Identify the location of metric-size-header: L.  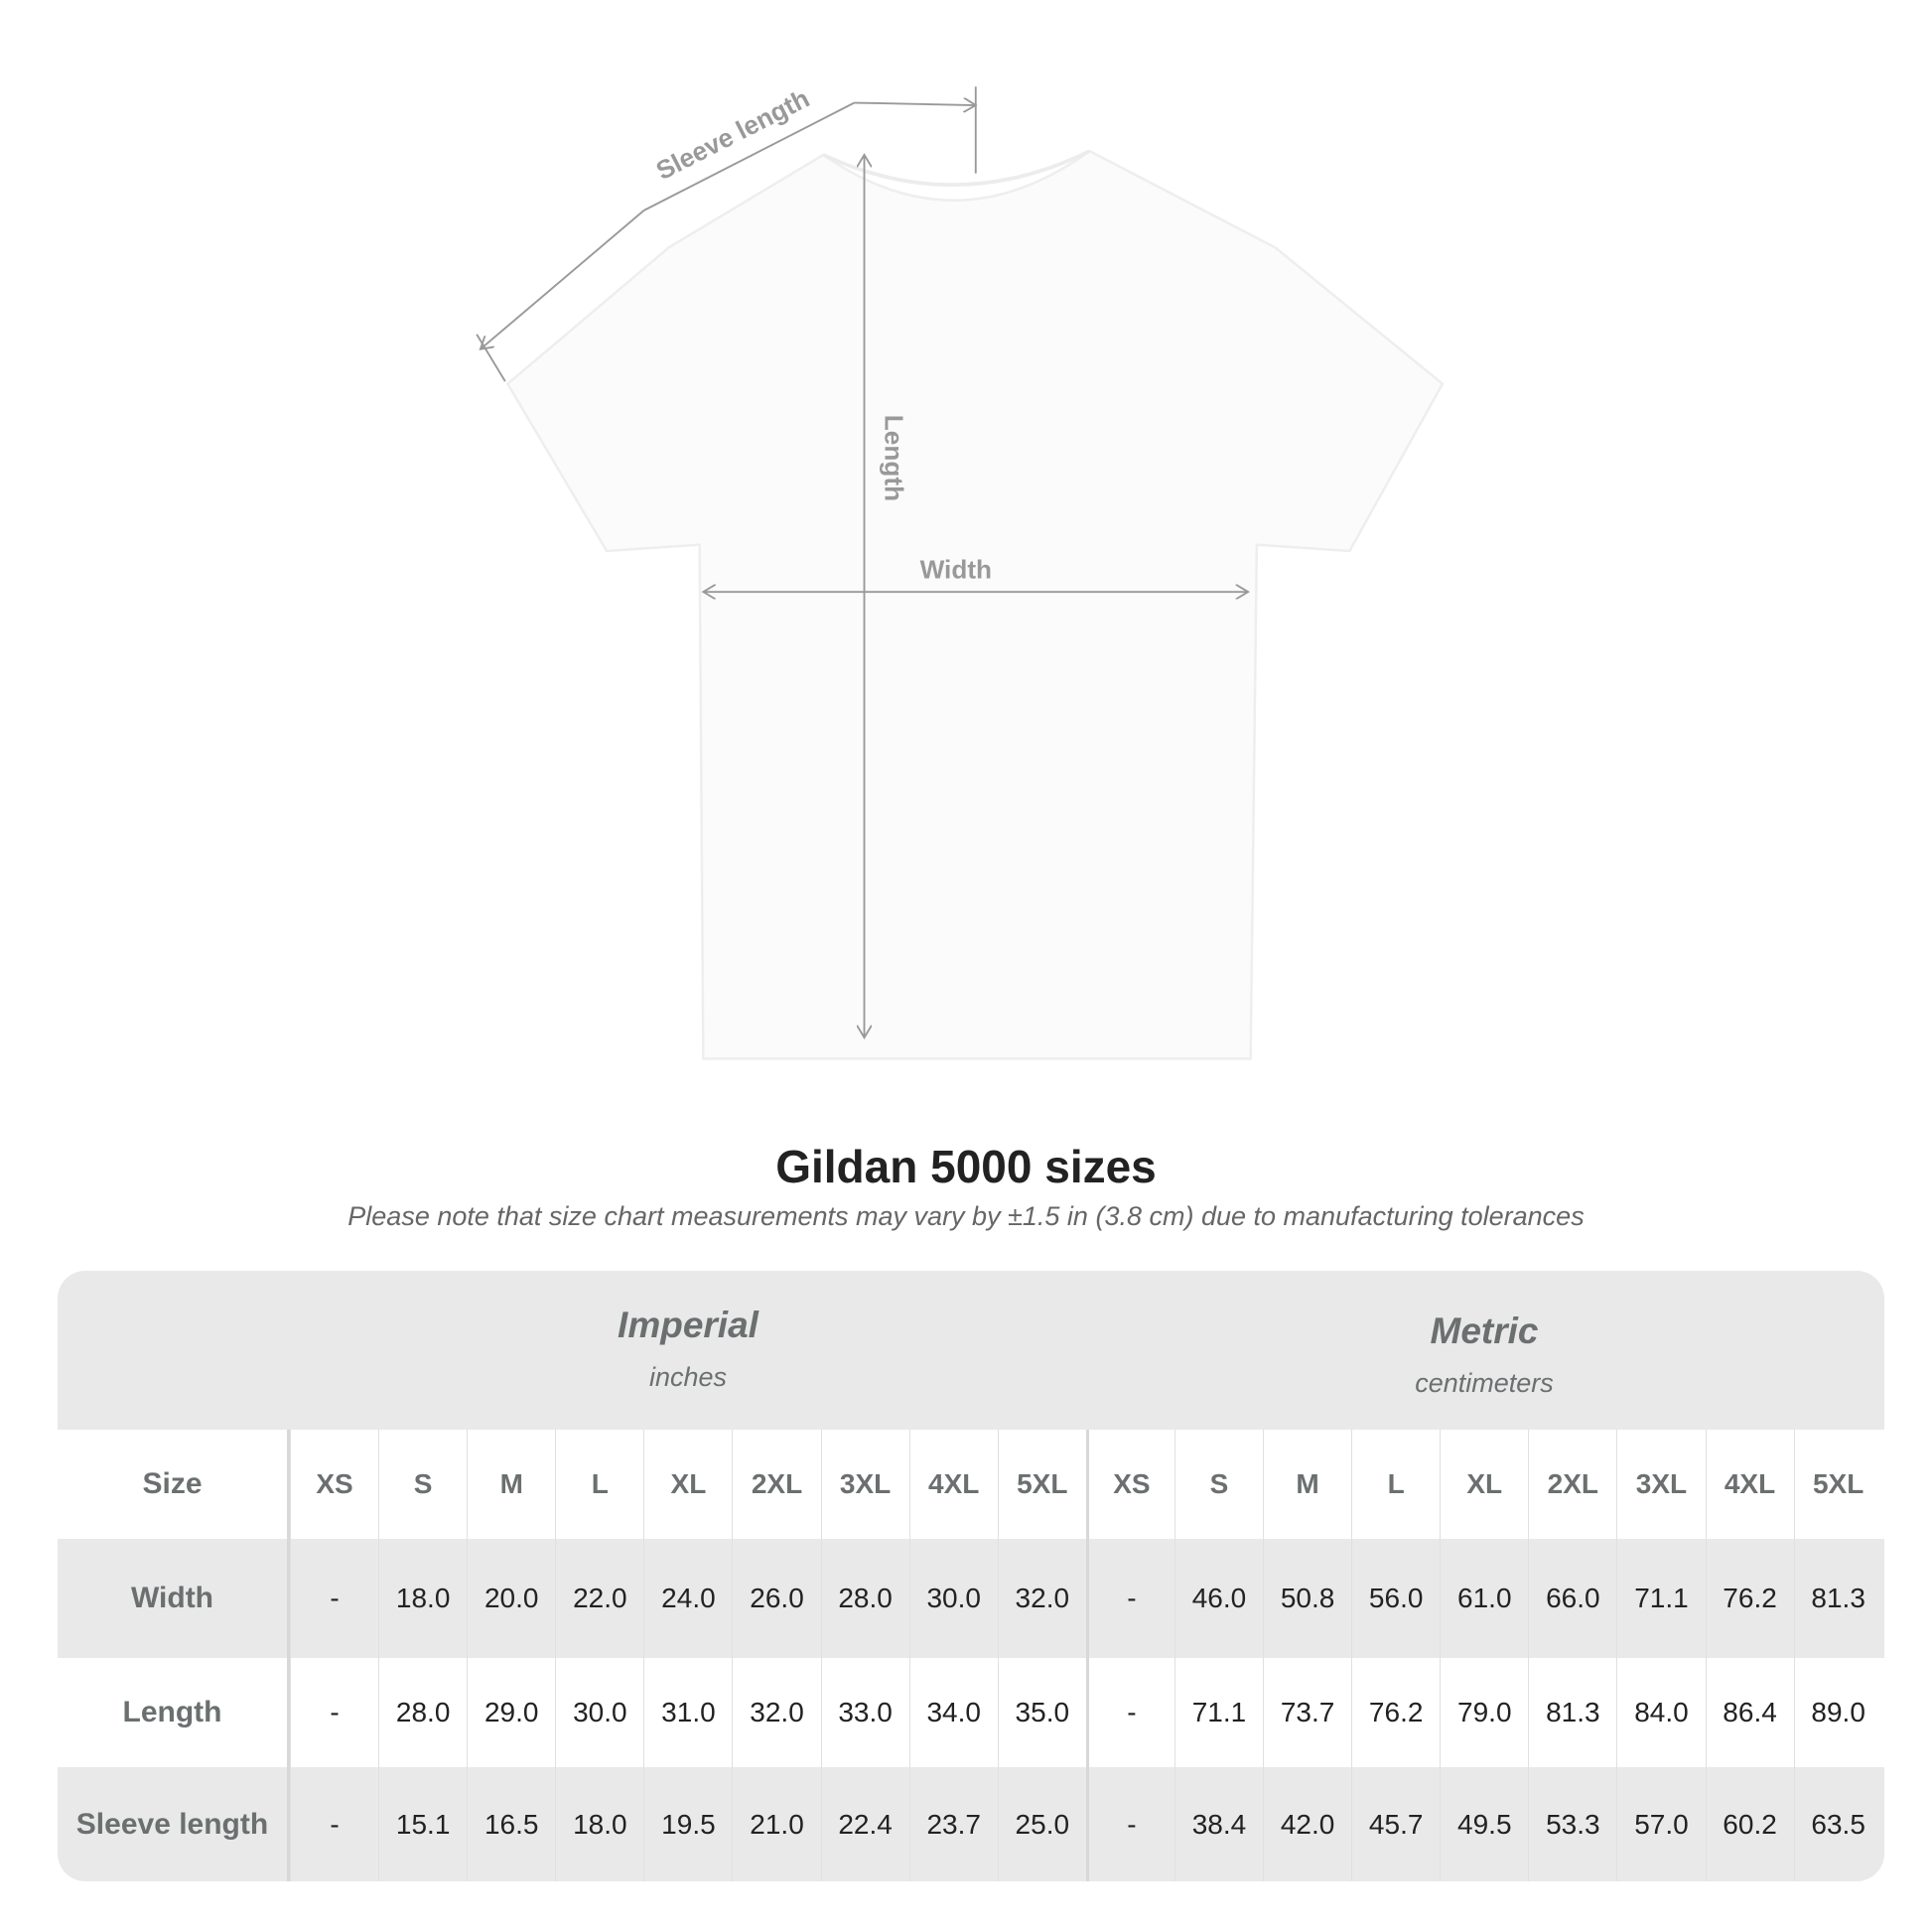
(1395, 1485).